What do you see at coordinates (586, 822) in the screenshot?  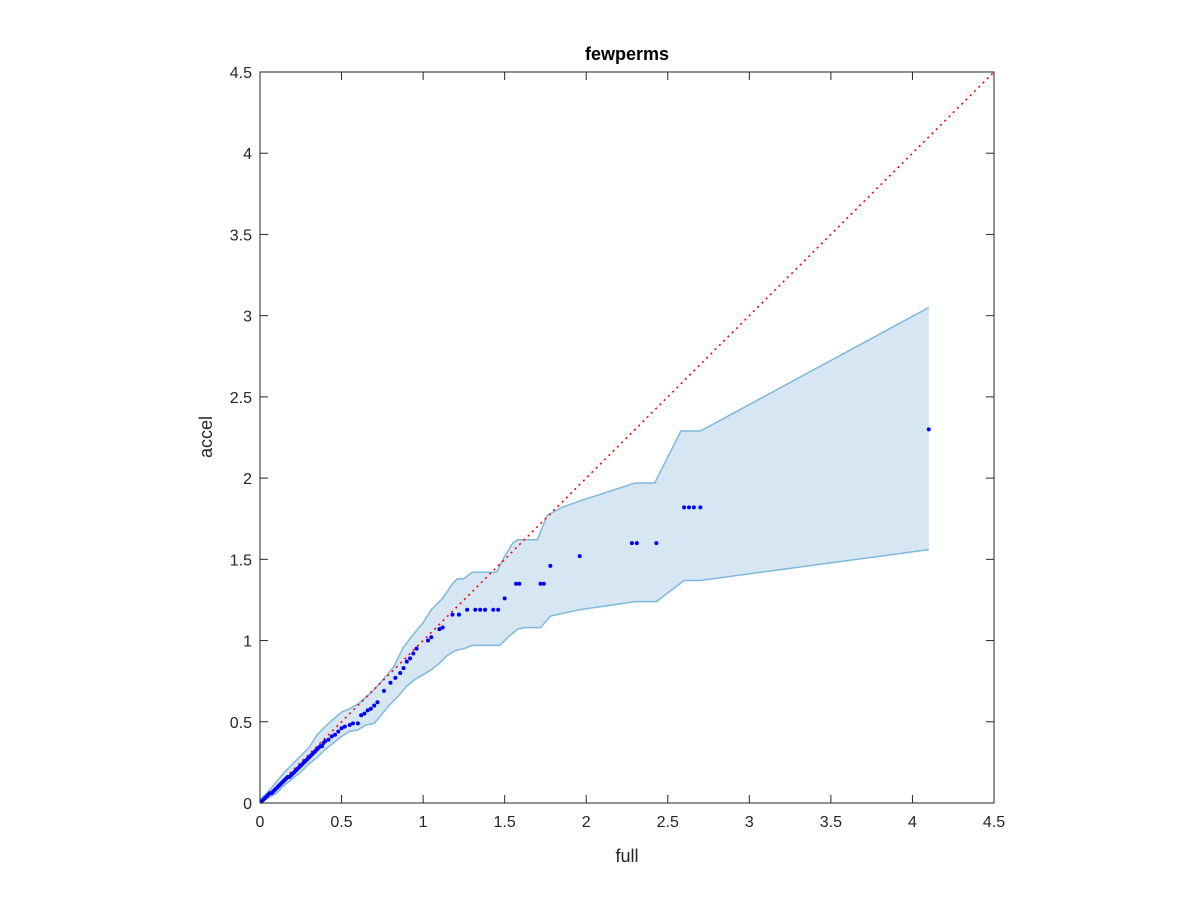 I see `x-tick-label: 2` at bounding box center [586, 822].